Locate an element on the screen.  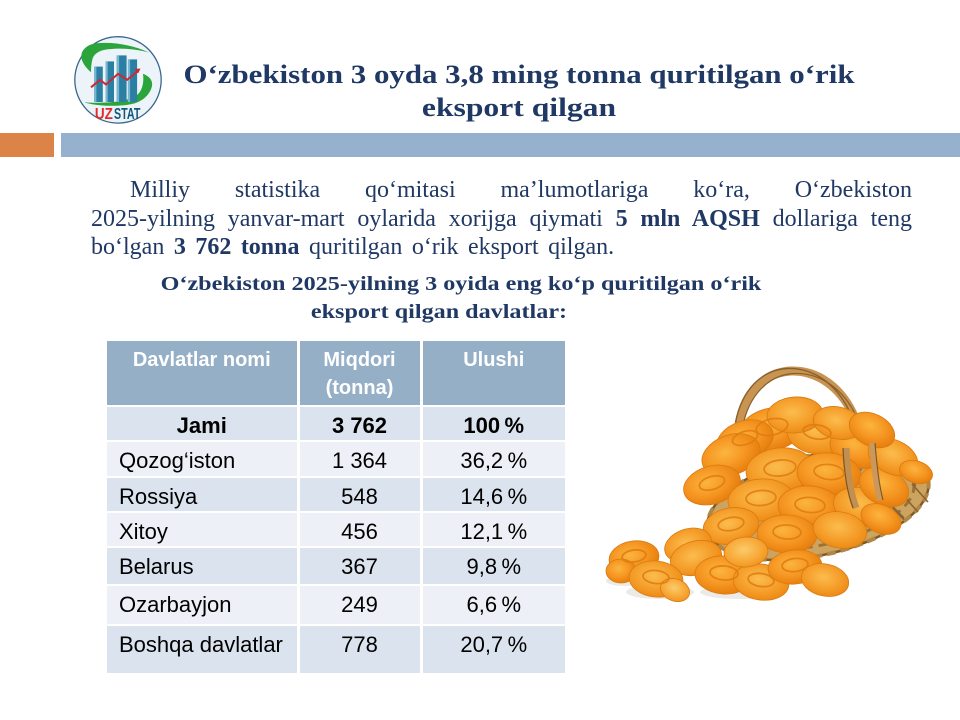
svg-text: UZ is located at coordinates (103, 114).